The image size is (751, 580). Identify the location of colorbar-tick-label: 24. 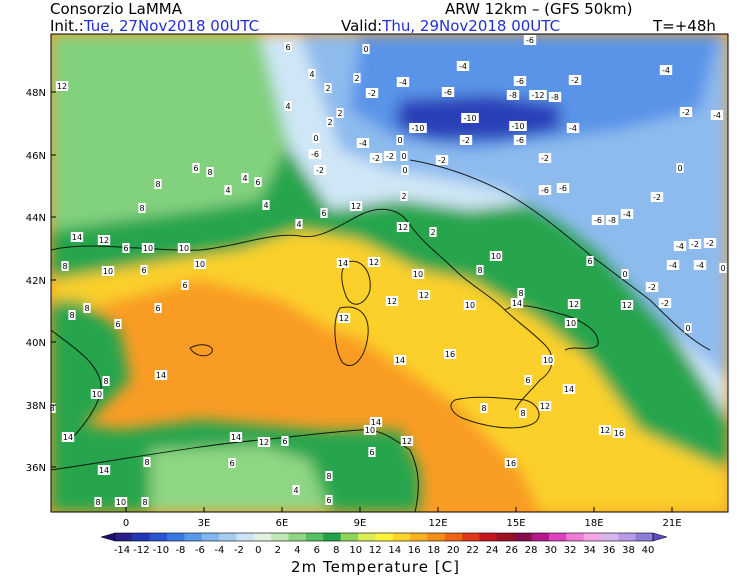
(492, 550).